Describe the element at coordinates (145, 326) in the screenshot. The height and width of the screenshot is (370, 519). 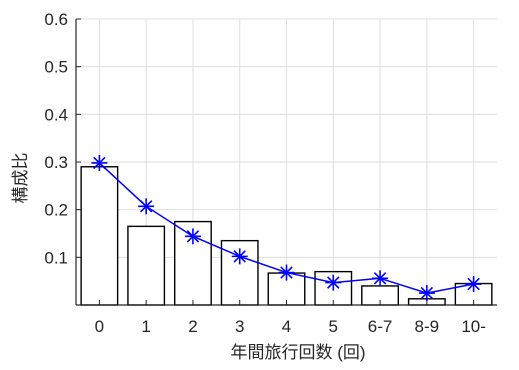
I see `x-tick-label: 1` at that location.